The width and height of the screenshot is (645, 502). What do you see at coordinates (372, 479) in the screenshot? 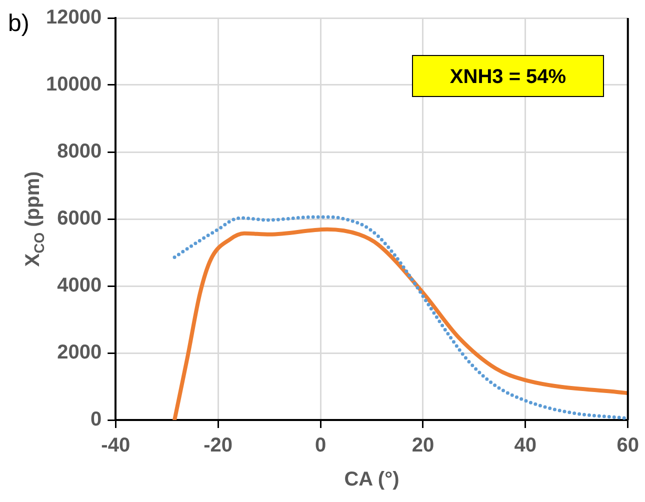
I see `x-axis-title: CA (°)` at bounding box center [372, 479].